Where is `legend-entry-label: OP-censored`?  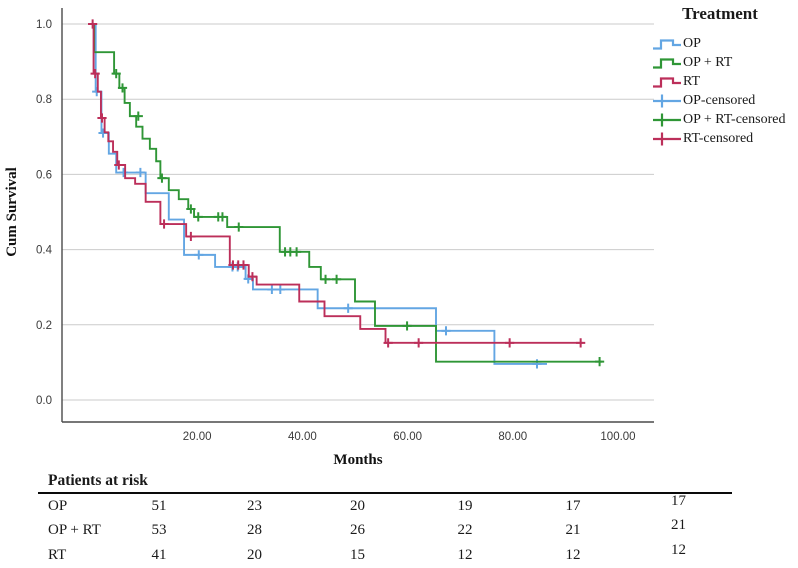 legend-entry-label: OP-censored is located at coordinates (719, 100).